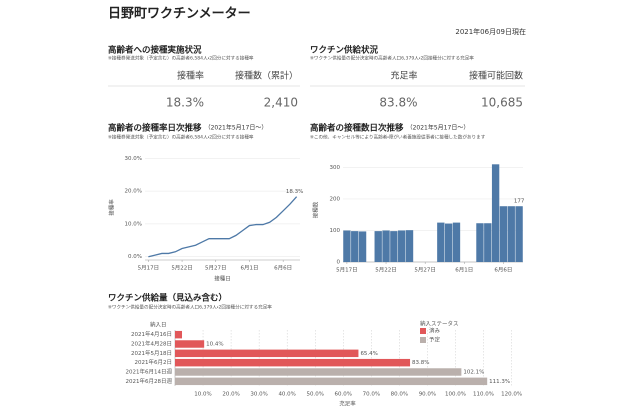 The image size is (640, 420). I want to click on y-tick-label: 0, so click(339, 263).